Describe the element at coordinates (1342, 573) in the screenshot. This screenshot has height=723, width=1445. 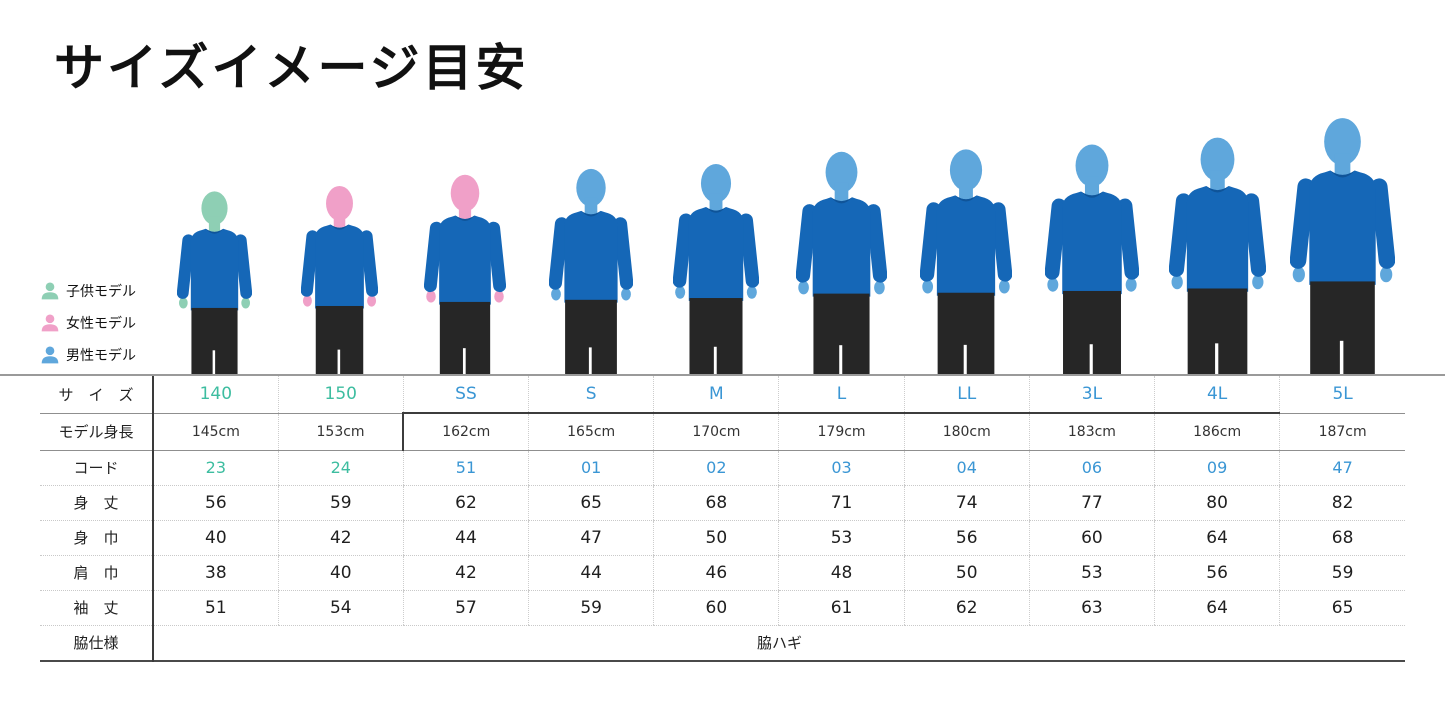
I see `cell-shoulder-width-col9: 59` at that location.